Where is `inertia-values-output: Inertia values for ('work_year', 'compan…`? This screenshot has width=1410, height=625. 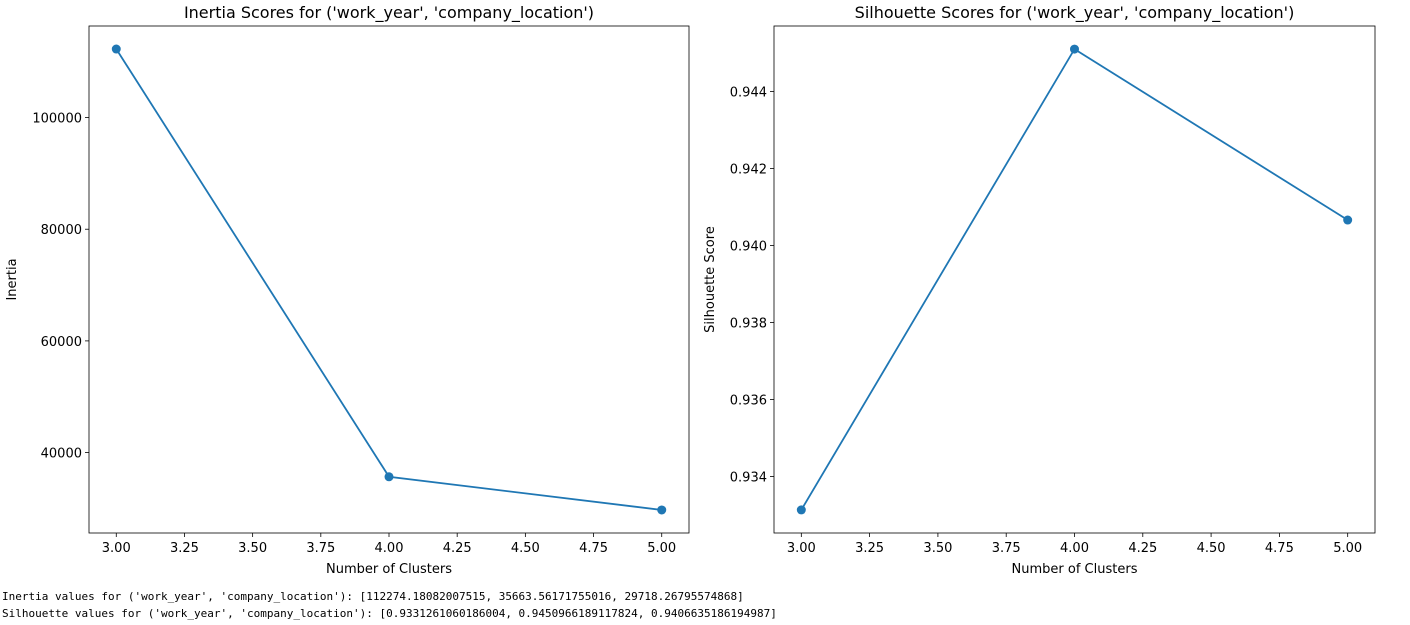 inertia-values-output: Inertia values for ('work_year', 'compan… is located at coordinates (373, 596).